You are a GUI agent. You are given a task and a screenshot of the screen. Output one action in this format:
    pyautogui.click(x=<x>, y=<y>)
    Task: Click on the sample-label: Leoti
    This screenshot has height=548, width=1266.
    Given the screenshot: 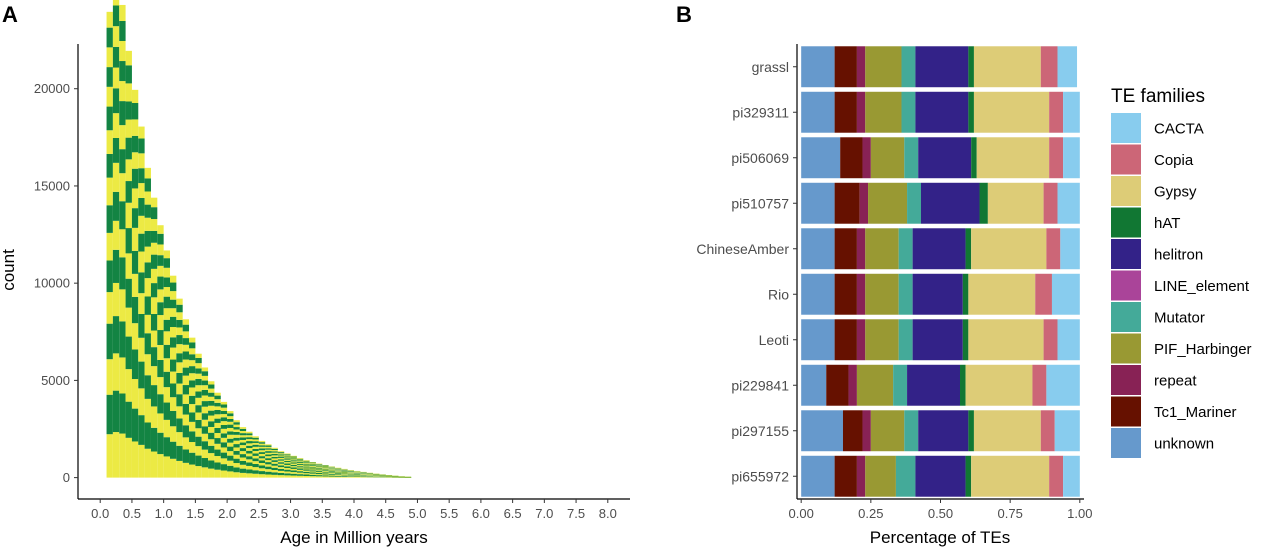 What is the action you would take?
    pyautogui.click(x=774, y=340)
    